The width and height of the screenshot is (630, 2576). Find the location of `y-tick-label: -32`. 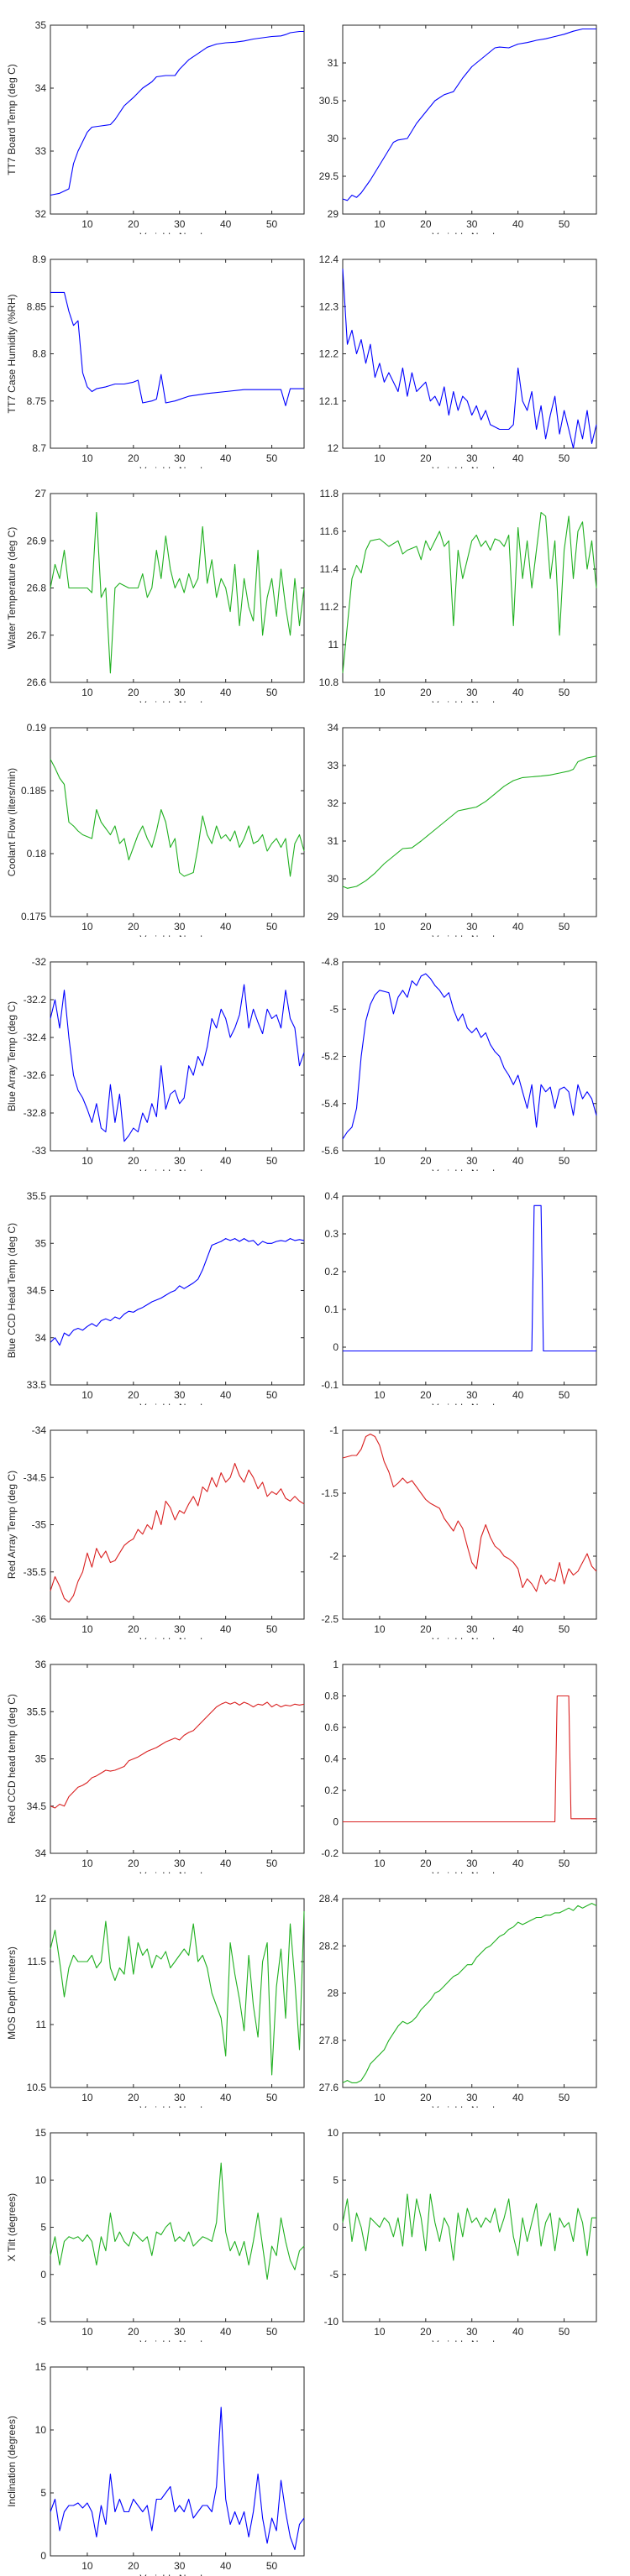

y-tick-label: -32 is located at coordinates (39, 962).